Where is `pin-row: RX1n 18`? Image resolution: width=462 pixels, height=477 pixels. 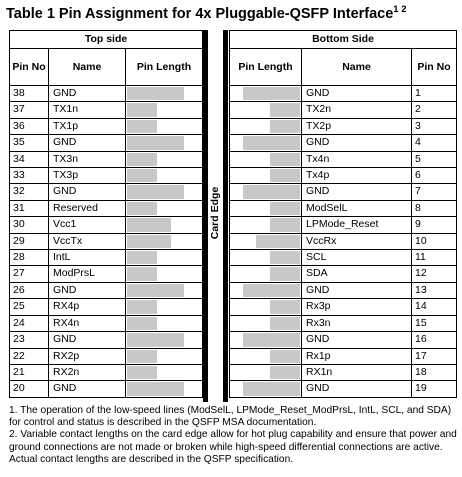
pin-row: RX1n 18 is located at coordinates (343, 372).